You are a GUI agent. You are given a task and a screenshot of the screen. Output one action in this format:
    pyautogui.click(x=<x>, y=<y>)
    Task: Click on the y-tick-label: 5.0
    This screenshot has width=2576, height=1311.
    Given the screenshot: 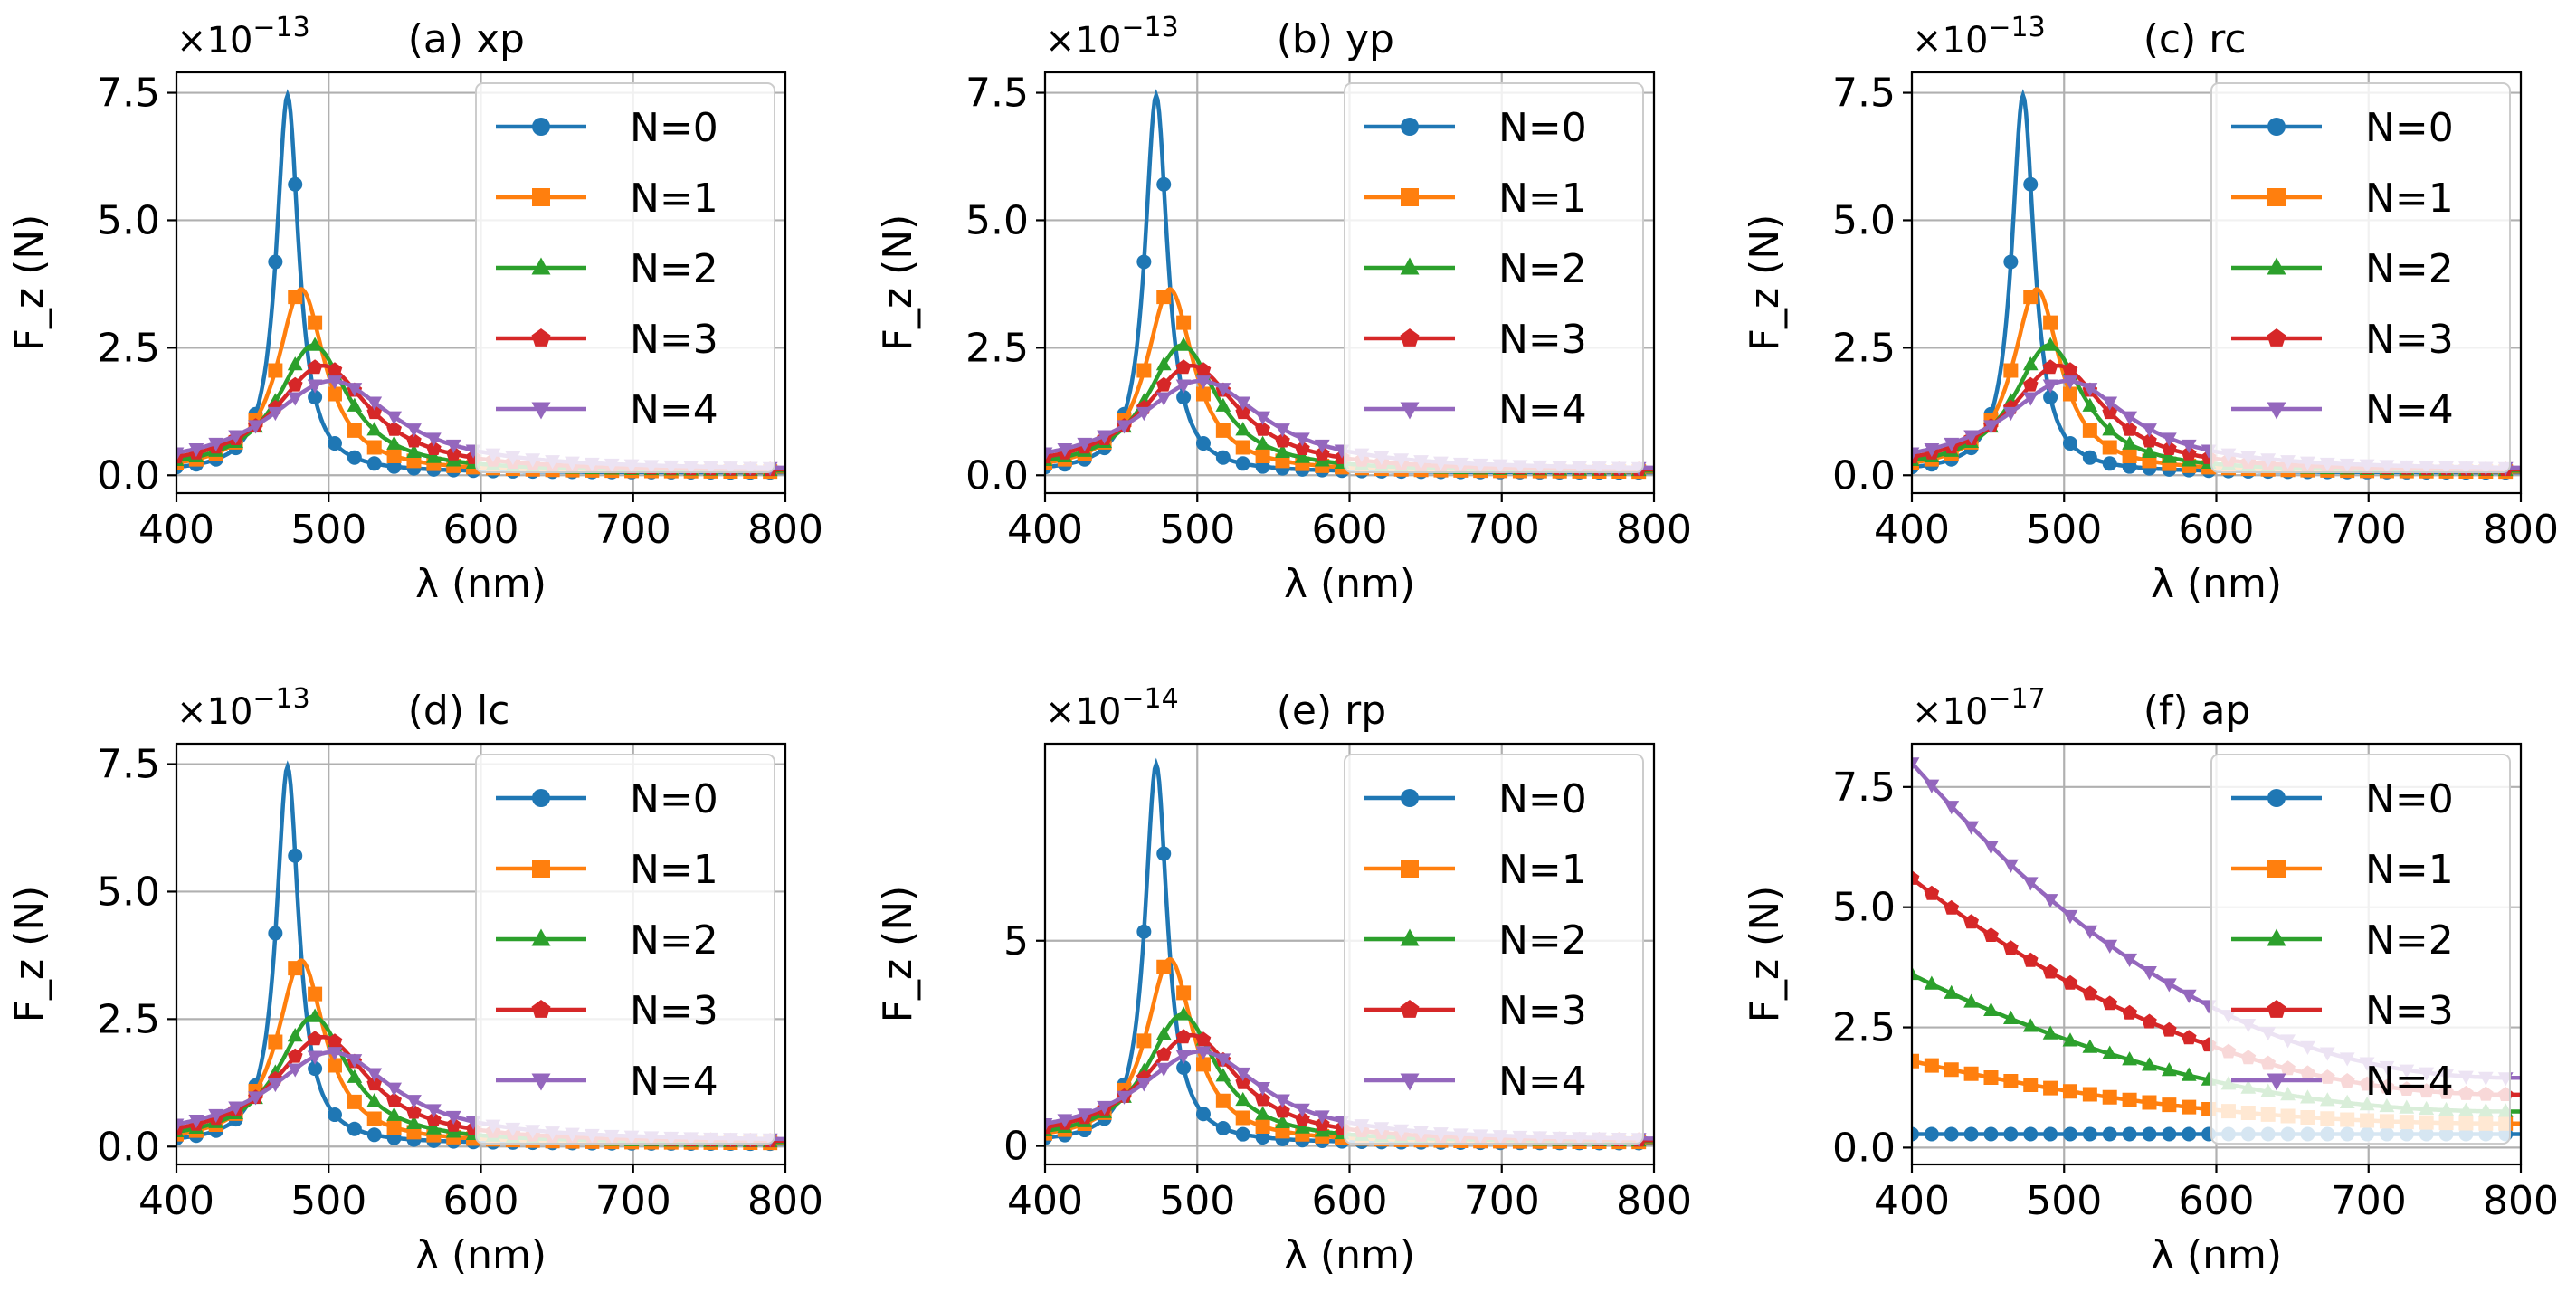 What is the action you would take?
    pyautogui.click(x=128, y=892)
    